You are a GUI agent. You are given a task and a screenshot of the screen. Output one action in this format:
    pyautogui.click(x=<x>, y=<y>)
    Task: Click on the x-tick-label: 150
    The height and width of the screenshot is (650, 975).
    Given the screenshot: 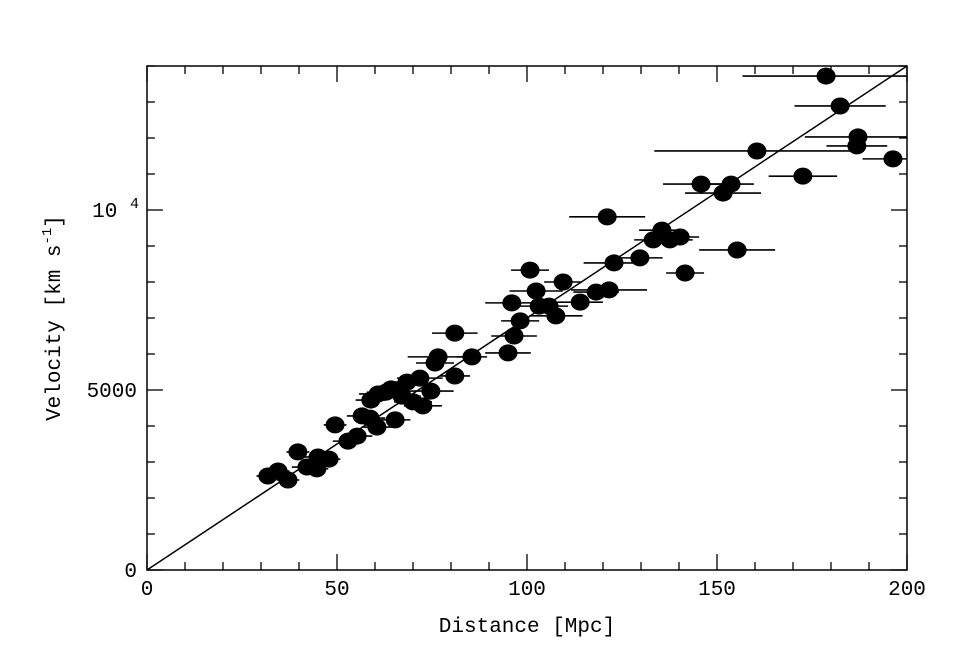 What is the action you would take?
    pyautogui.click(x=717, y=590)
    